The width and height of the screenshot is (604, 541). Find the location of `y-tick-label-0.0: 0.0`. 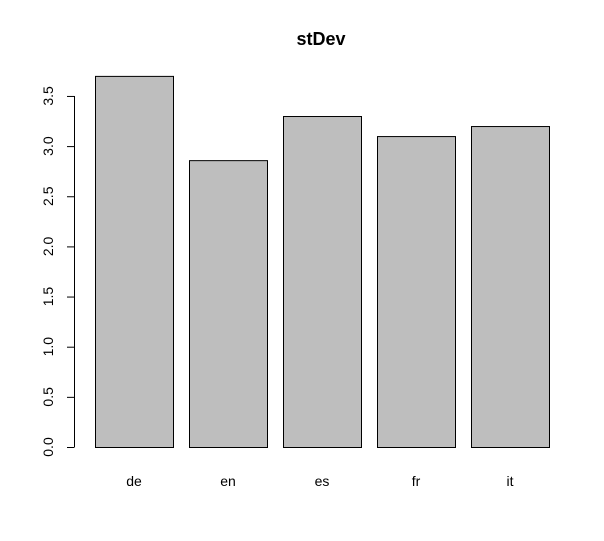

y-tick-label-0.0: 0.0 is located at coordinates (48, 447).